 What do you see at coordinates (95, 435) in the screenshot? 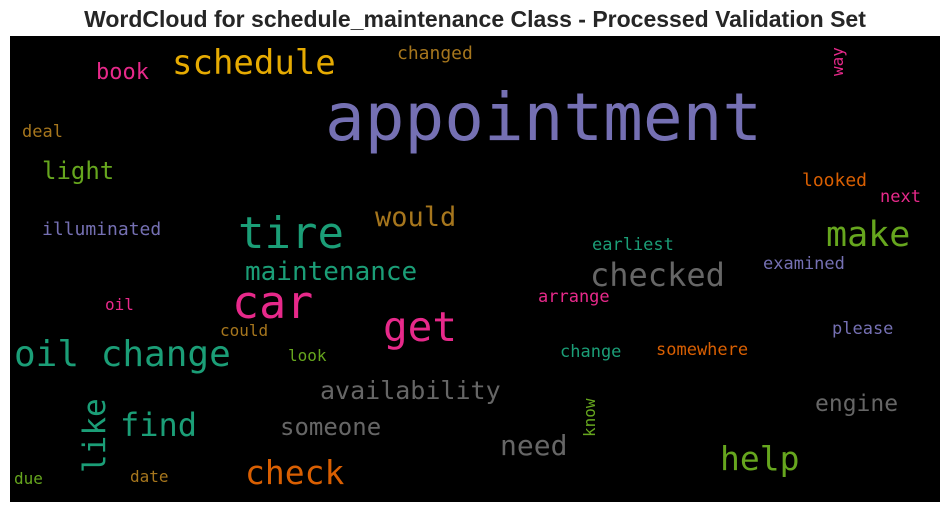
I see `word-like: like` at bounding box center [95, 435].